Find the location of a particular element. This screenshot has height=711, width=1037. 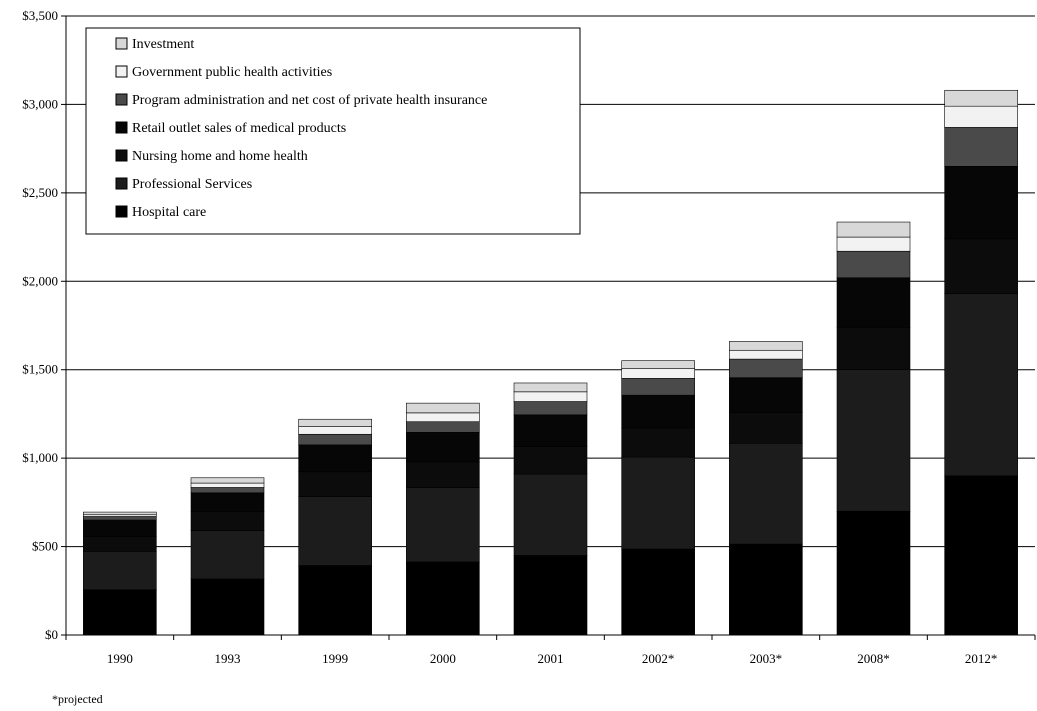

y-tick-label: $1,500 is located at coordinates (40, 369).